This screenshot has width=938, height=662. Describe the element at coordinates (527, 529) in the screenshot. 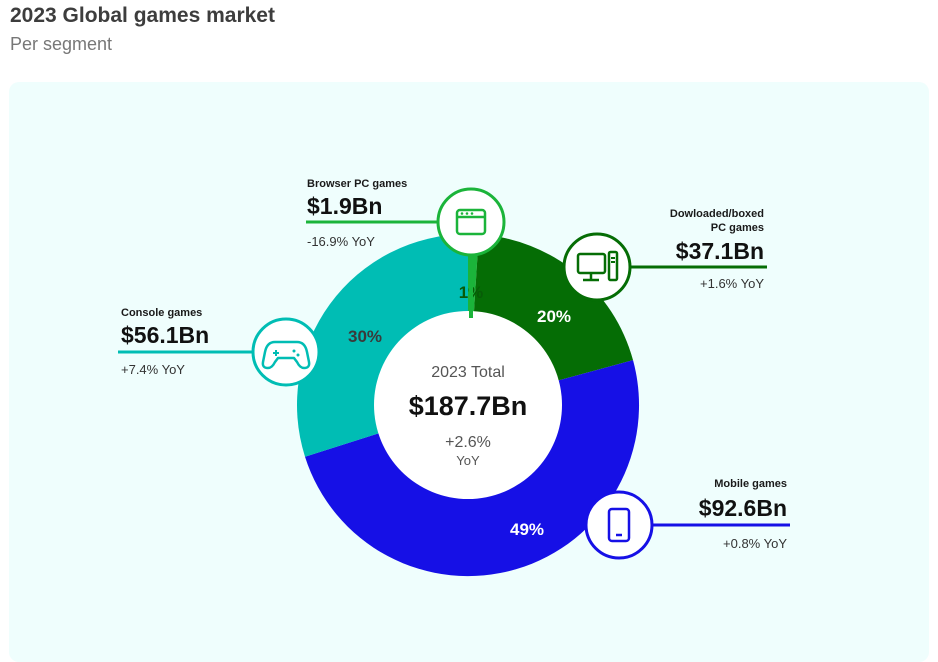

I see `pct-label-mobile: 49%` at that location.